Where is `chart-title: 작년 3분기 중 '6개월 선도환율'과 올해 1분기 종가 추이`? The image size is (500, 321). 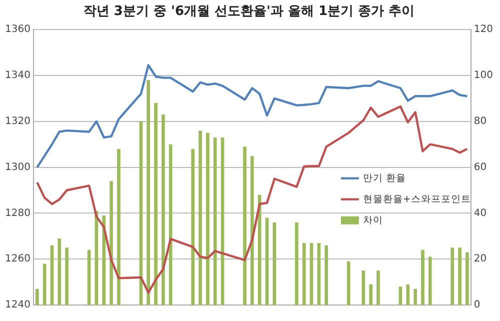 chart-title: 작년 3분기 중 '6개월 선도환율'과 올해 1분기 종가 추이 is located at coordinates (249, 12).